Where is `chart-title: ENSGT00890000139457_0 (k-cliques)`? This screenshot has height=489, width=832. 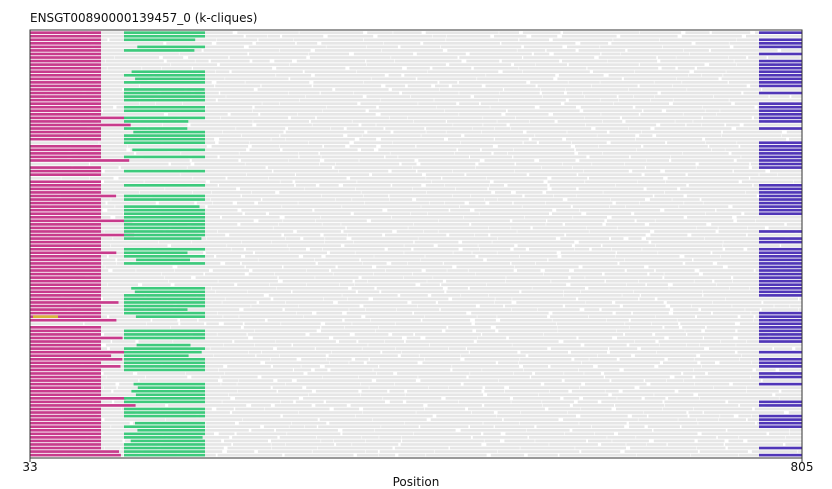
chart-title: ENSGT00890000139457_0 (k-cliques) is located at coordinates (143, 18).